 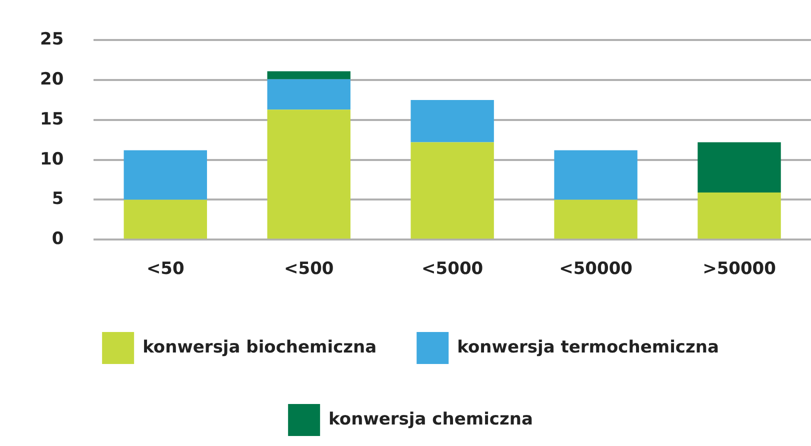 I want to click on y-tick-label: 10, so click(x=52, y=159).